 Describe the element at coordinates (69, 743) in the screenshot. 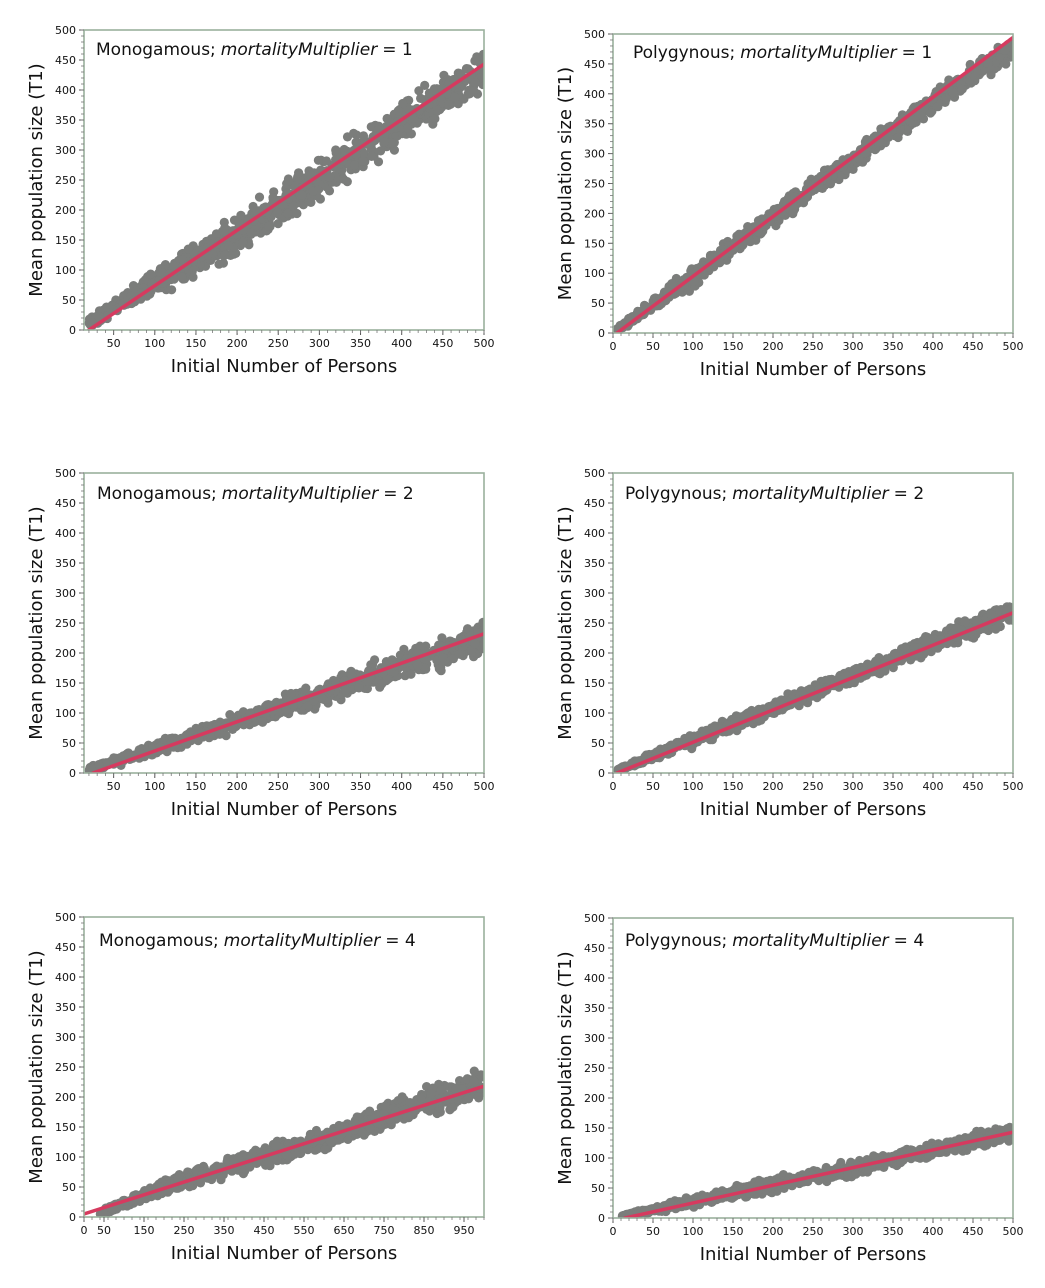

I see `y-tick-label: 50` at that location.